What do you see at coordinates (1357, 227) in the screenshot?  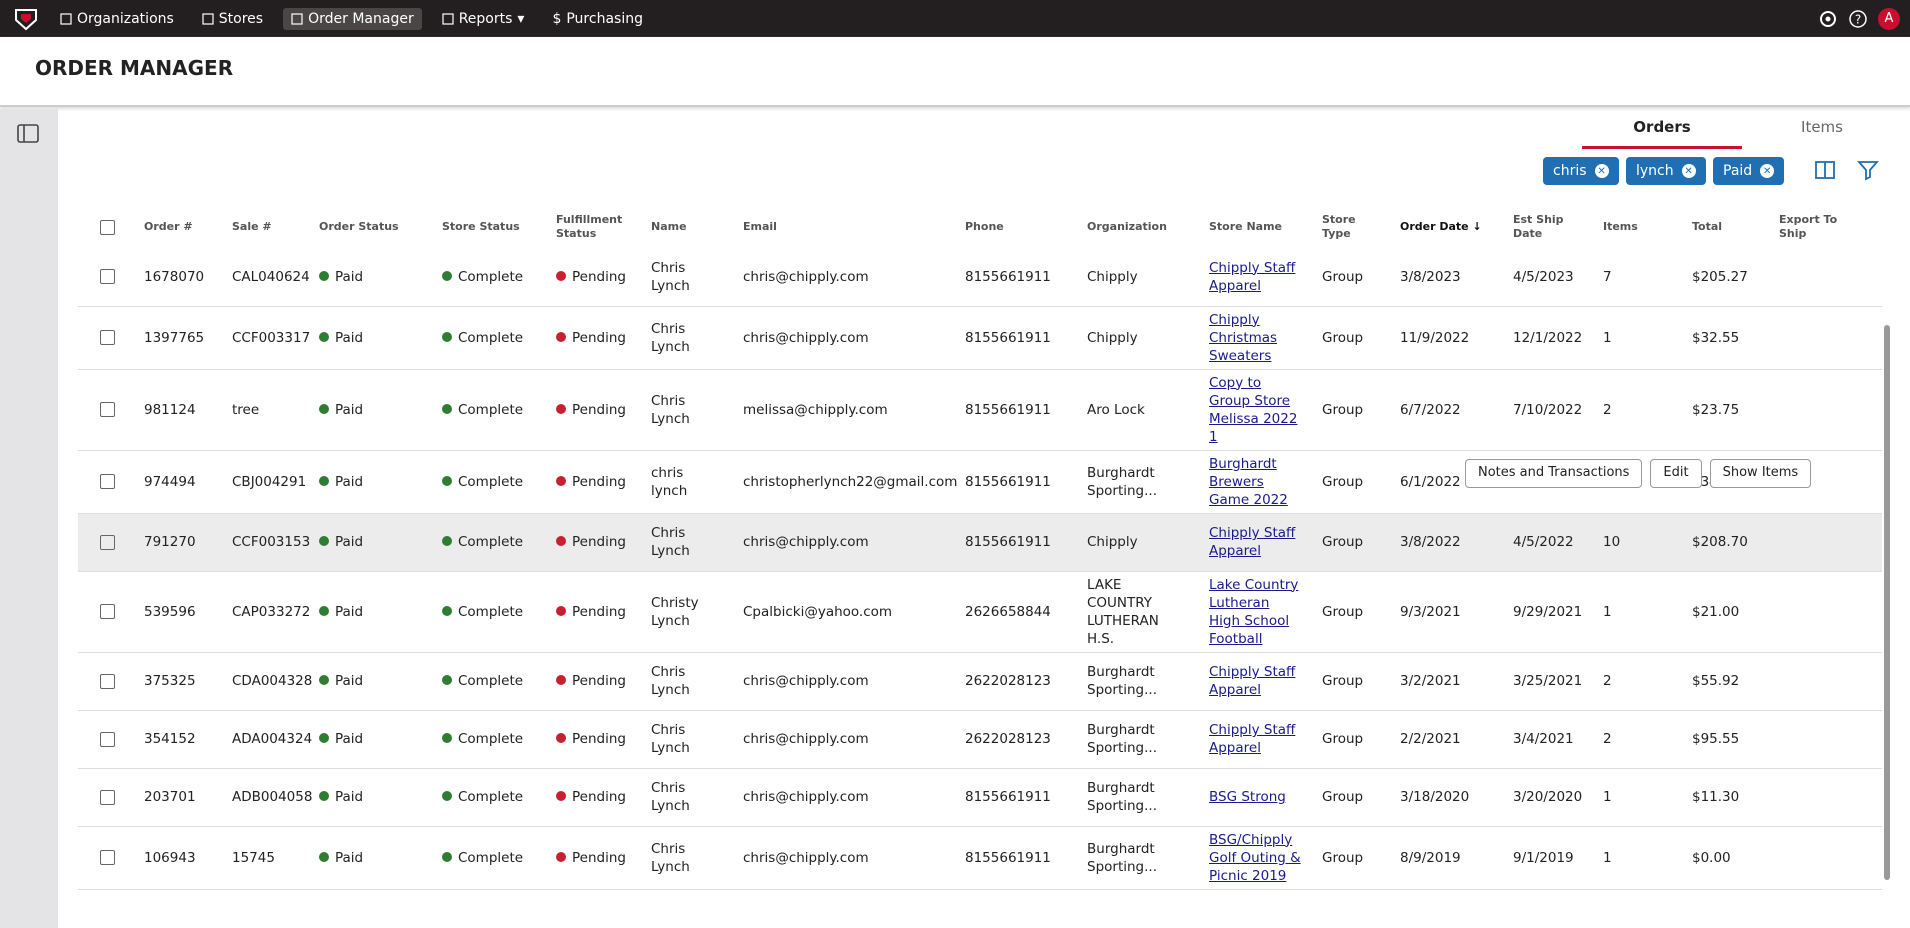 I see `column-header: Store Type` at bounding box center [1357, 227].